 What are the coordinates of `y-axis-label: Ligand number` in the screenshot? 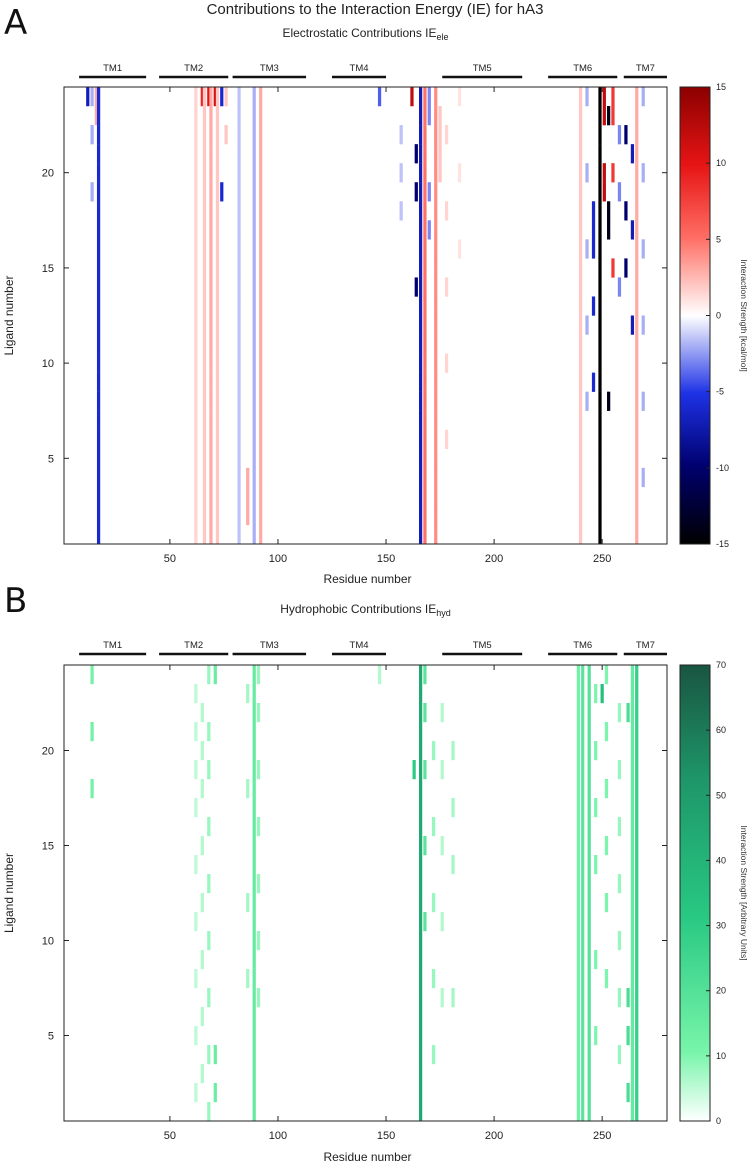 It's located at (9, 893).